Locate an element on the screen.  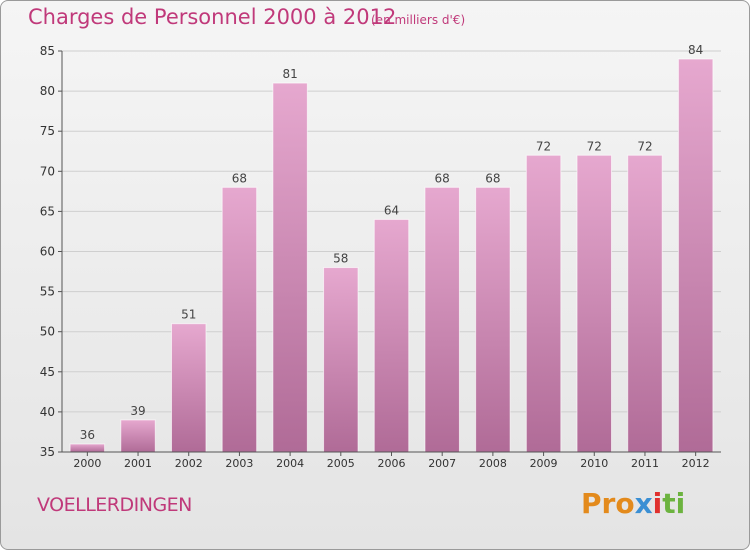
data-label-2001: 39 is located at coordinates (137, 411).